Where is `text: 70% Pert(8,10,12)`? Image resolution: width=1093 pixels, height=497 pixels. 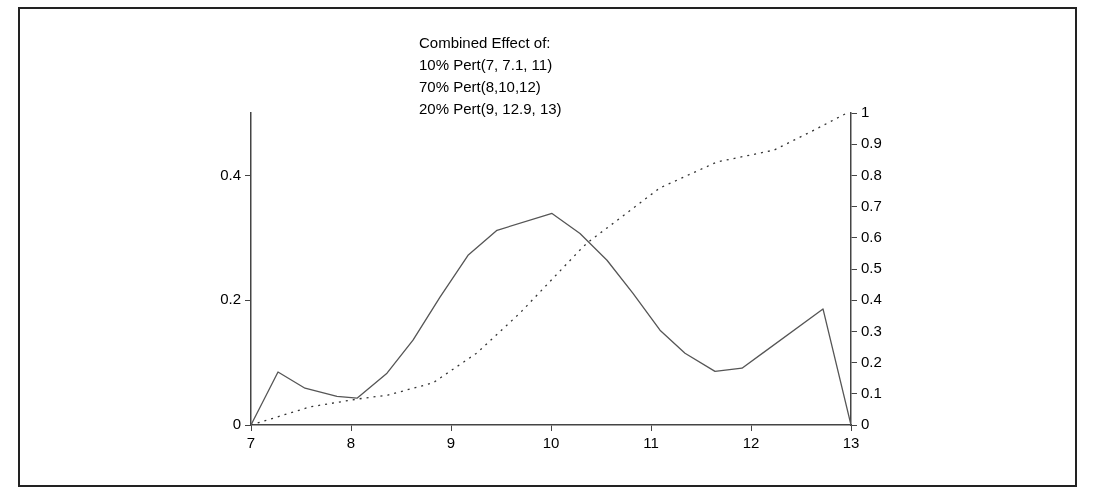
text: 70% Pert(8,10,12) is located at coordinates (480, 86).